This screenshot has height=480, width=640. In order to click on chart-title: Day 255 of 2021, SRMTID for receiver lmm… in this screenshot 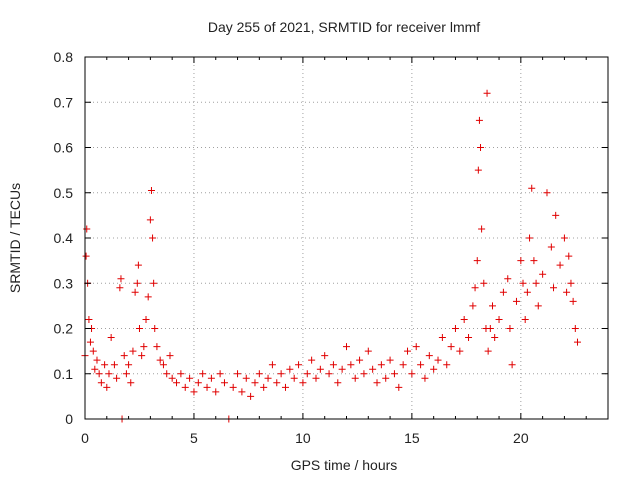, I will do `click(344, 27)`.